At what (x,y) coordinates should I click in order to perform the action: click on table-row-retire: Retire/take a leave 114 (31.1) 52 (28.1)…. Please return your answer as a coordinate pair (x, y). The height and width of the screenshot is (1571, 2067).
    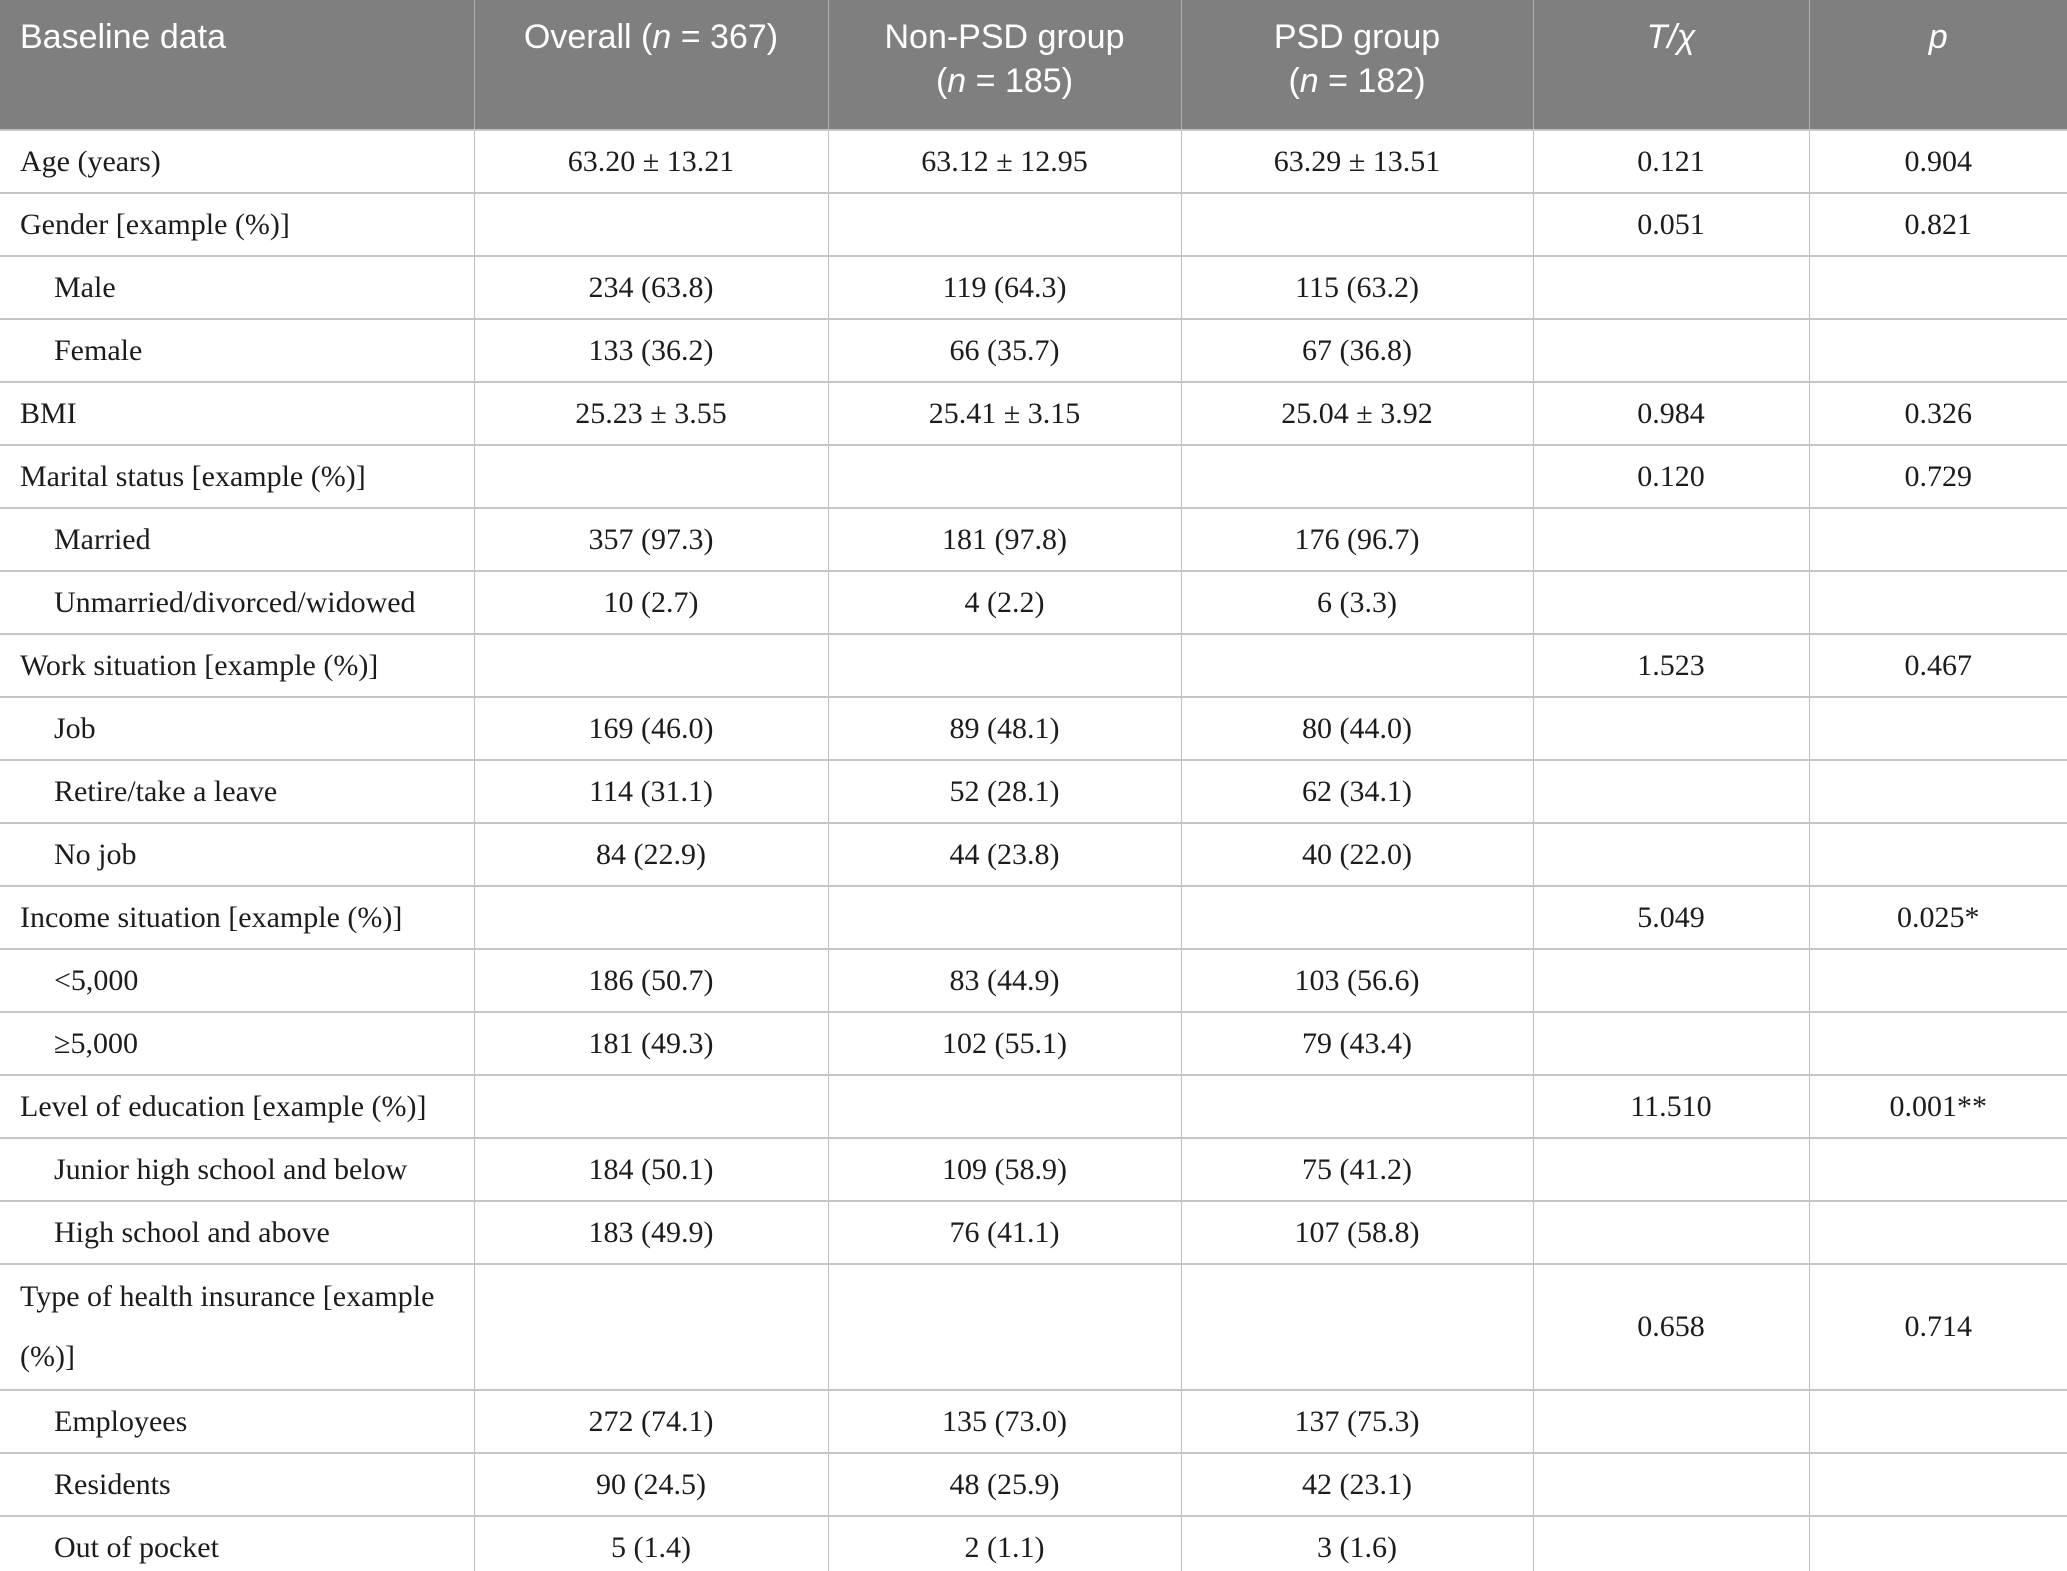
    Looking at the image, I should click on (1033, 792).